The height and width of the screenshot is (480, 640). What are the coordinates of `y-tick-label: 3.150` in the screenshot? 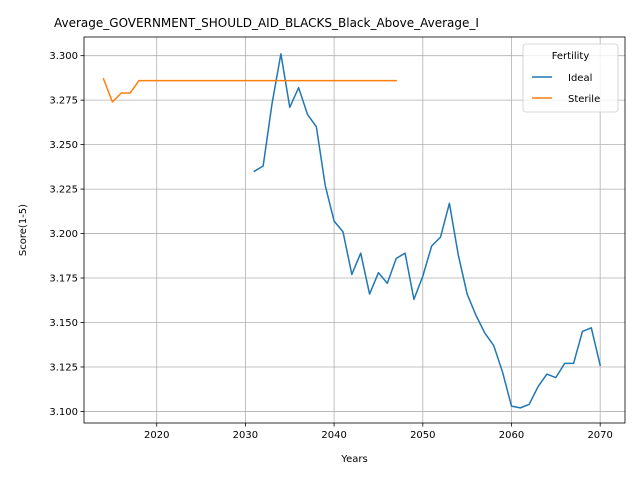 It's located at (63, 323).